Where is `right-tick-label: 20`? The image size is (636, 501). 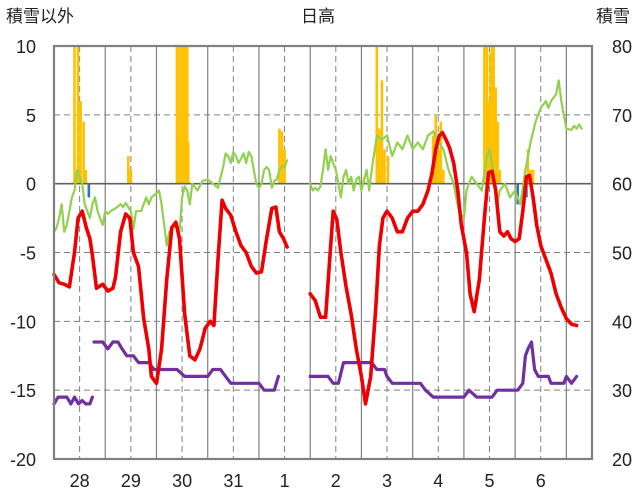 right-tick-label: 20 is located at coordinates (622, 460).